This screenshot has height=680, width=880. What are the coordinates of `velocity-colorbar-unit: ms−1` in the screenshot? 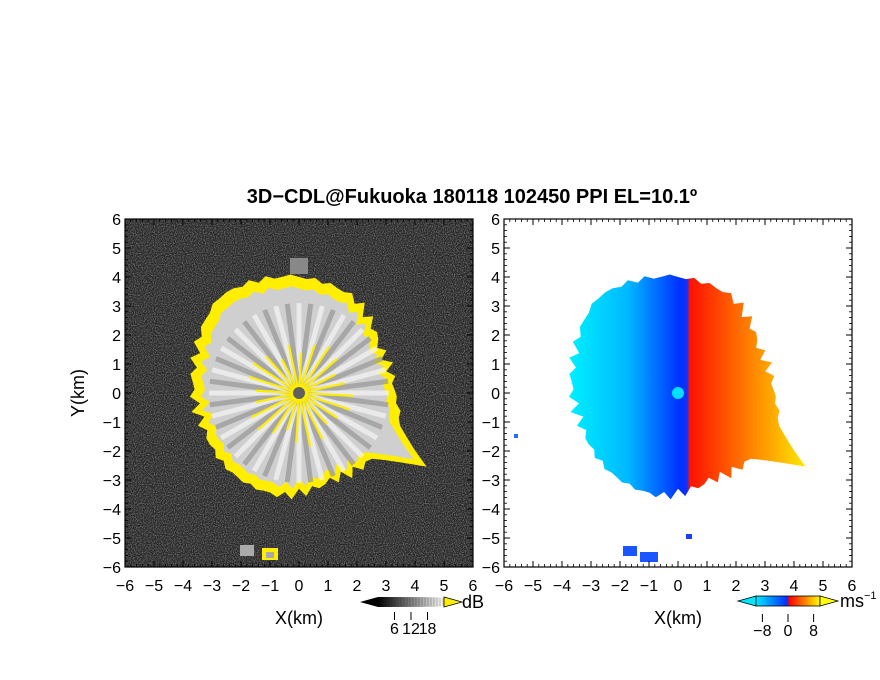 It's located at (858, 600).